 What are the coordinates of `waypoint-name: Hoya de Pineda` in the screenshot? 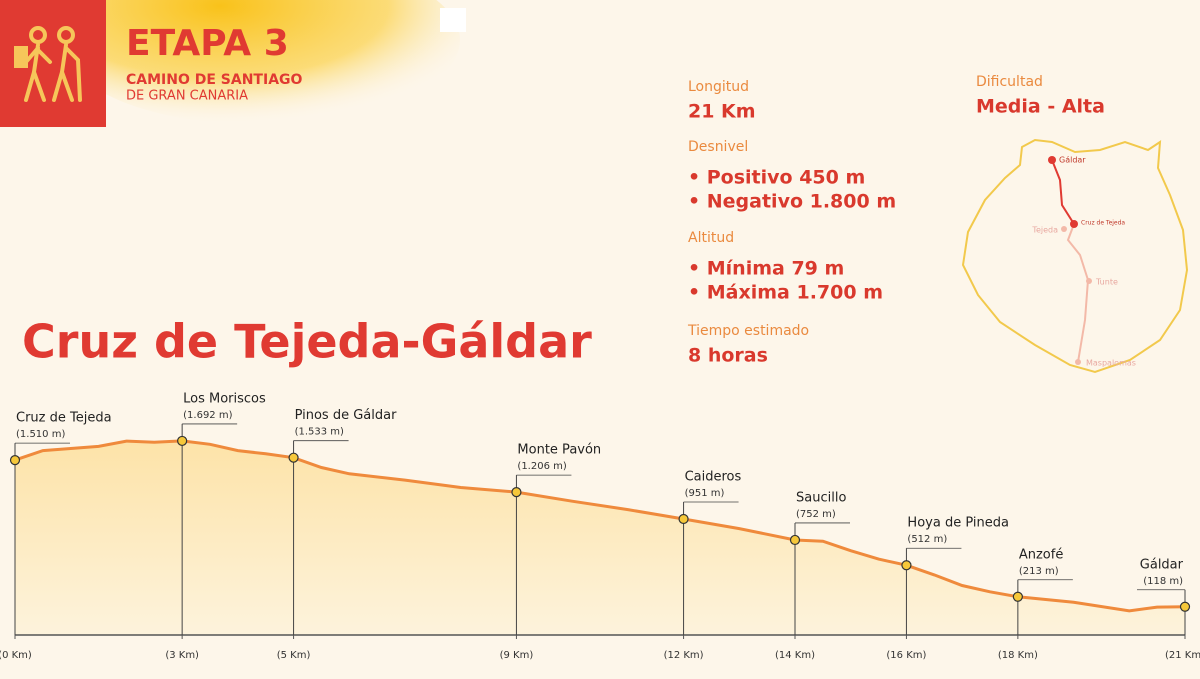 It's located at (958, 523).